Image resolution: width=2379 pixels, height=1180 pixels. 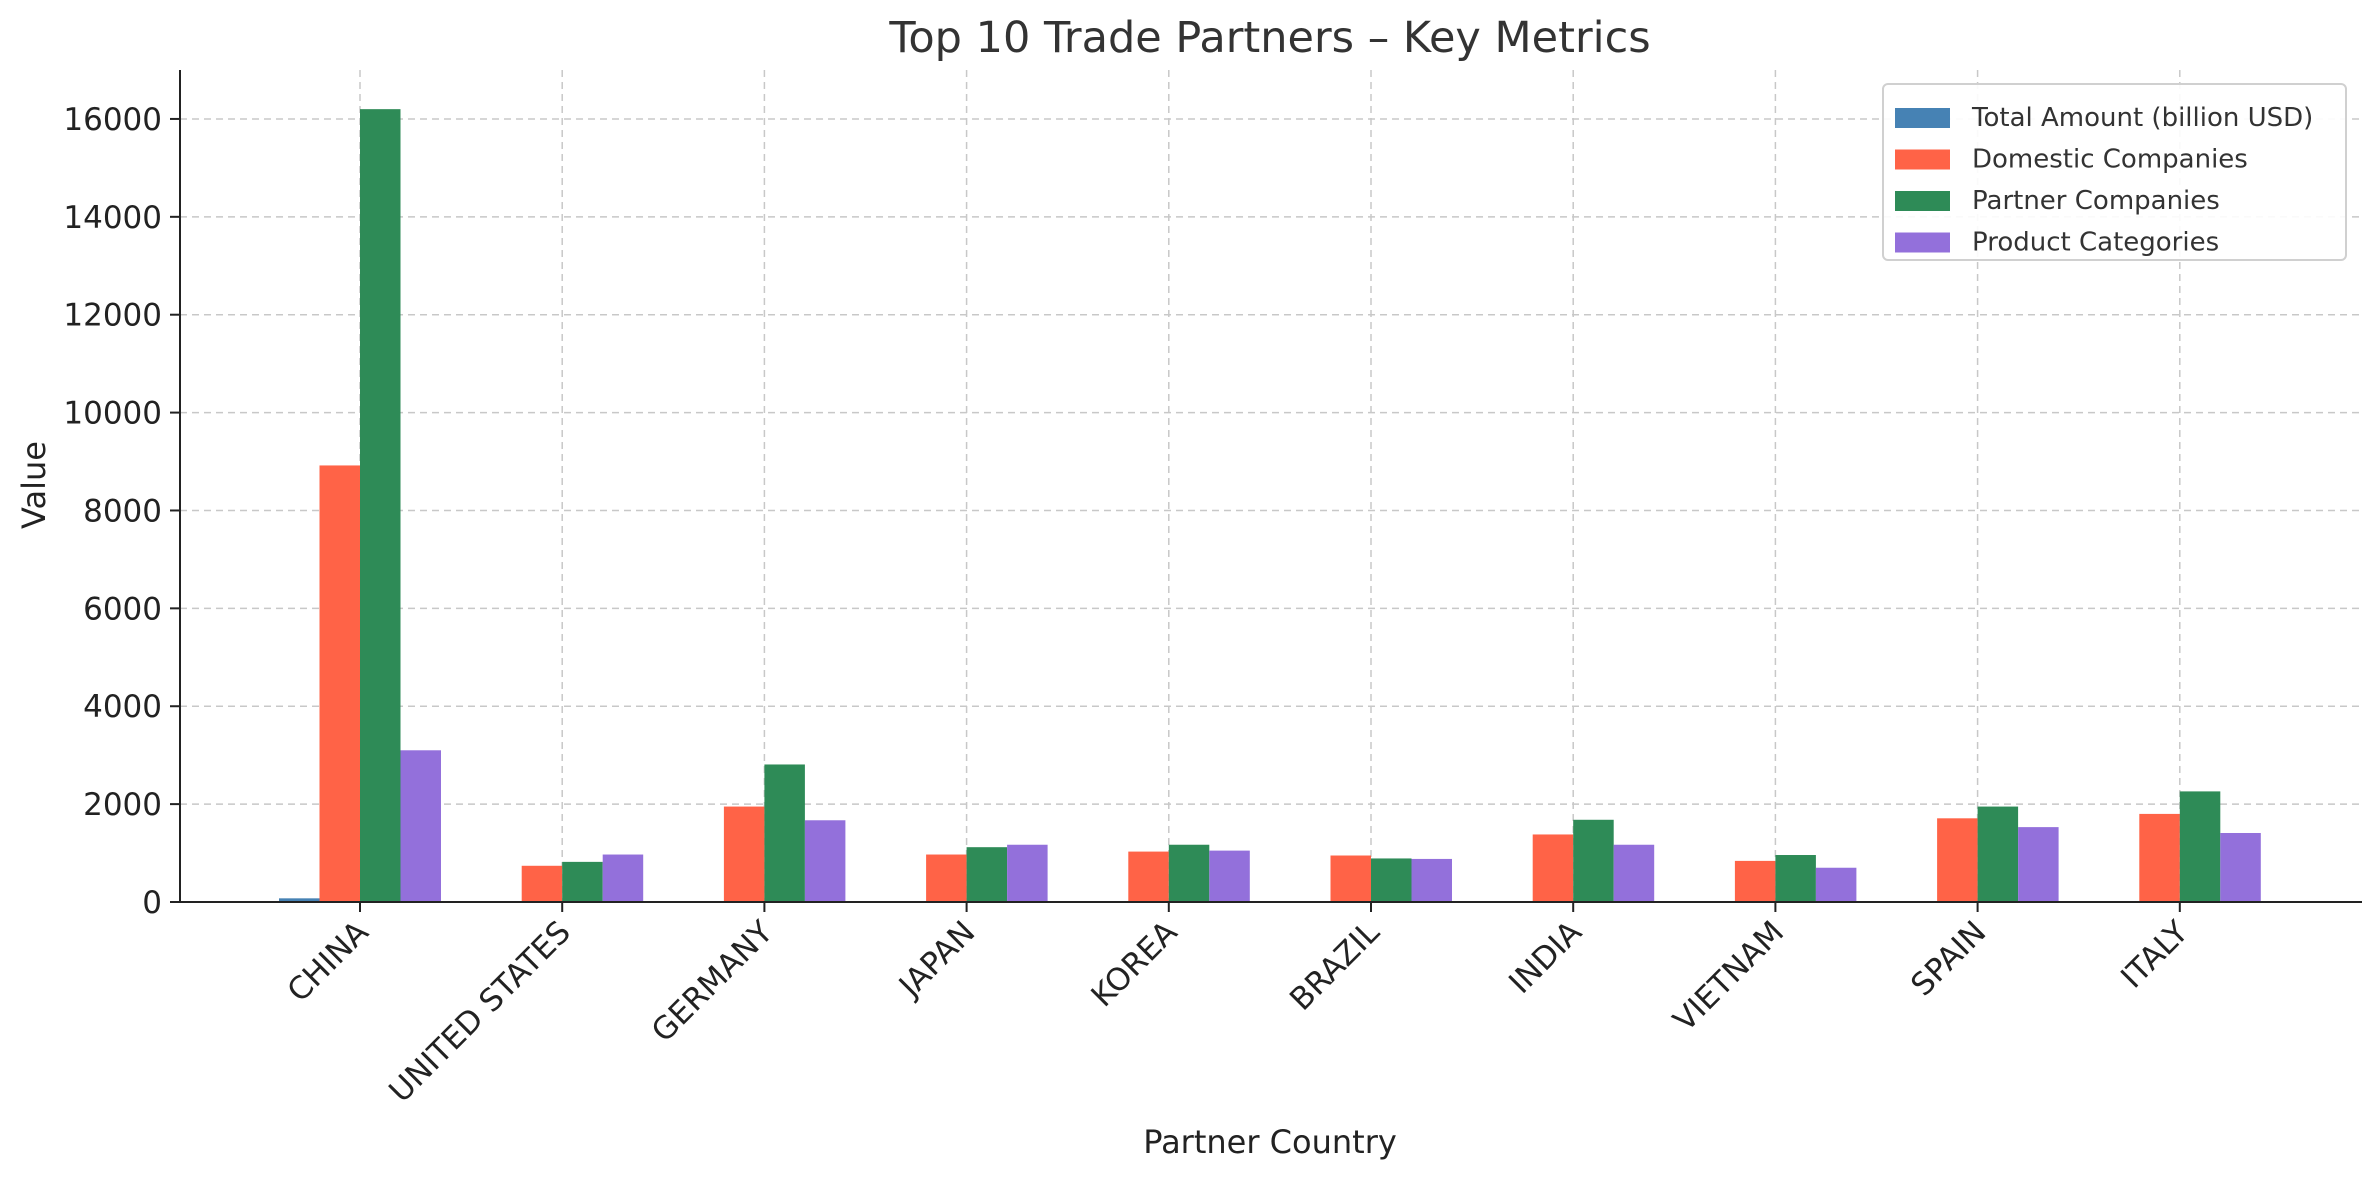 What do you see at coordinates (112, 316) in the screenshot?
I see `y-tick-label: 12000` at bounding box center [112, 316].